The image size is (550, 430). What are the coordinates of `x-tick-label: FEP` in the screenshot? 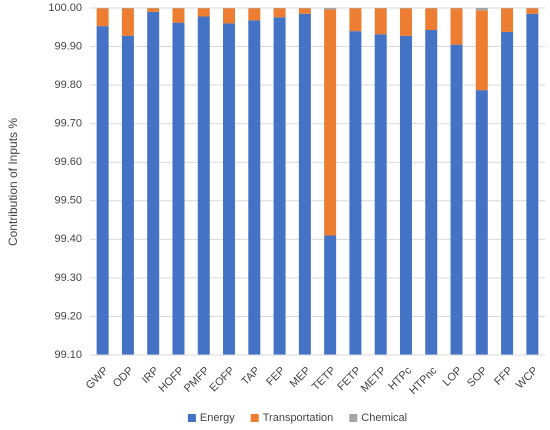 It's located at (276, 377).